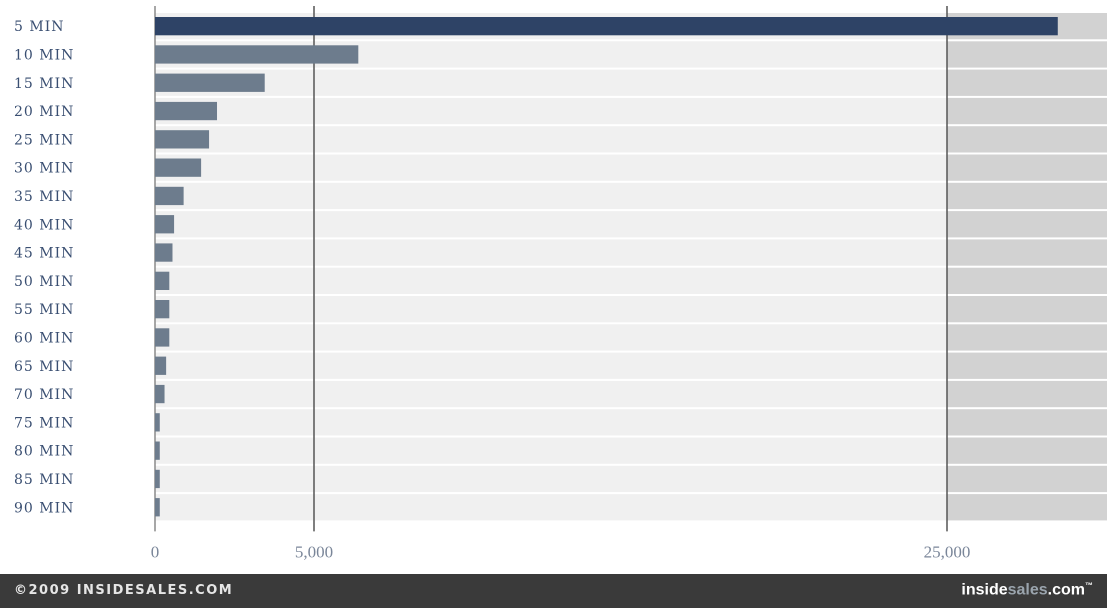 This screenshot has width=1107, height=608. I want to click on bar-80-min, so click(157, 450).